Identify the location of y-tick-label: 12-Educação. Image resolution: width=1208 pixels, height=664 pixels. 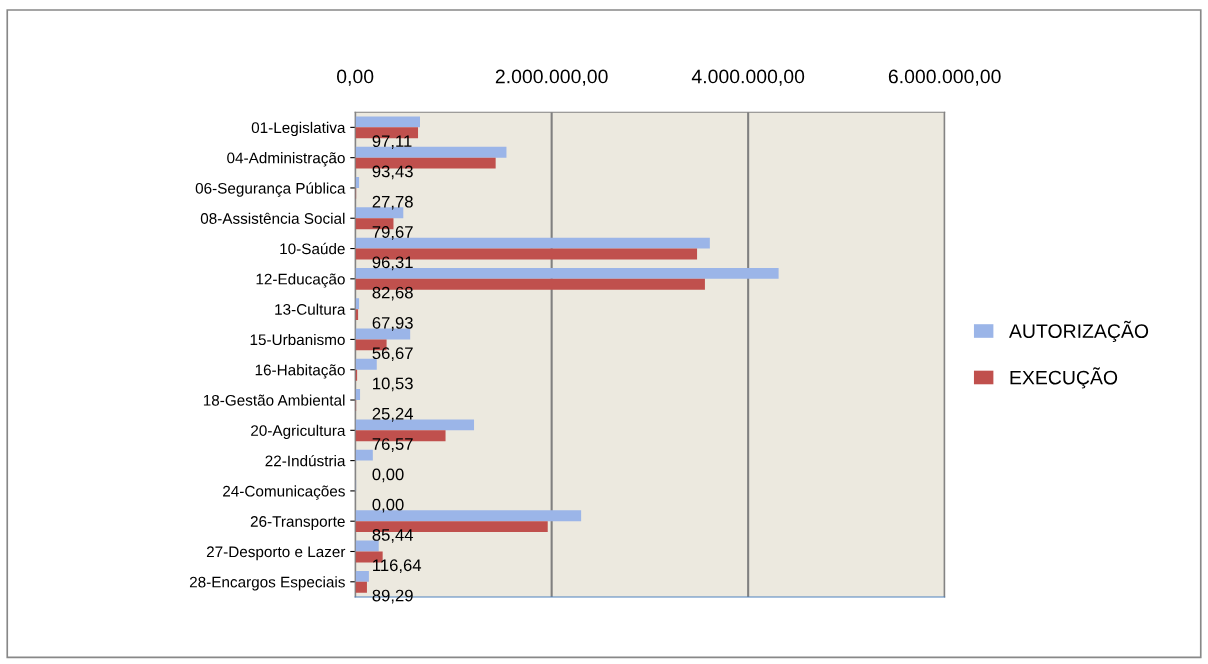
(300, 280).